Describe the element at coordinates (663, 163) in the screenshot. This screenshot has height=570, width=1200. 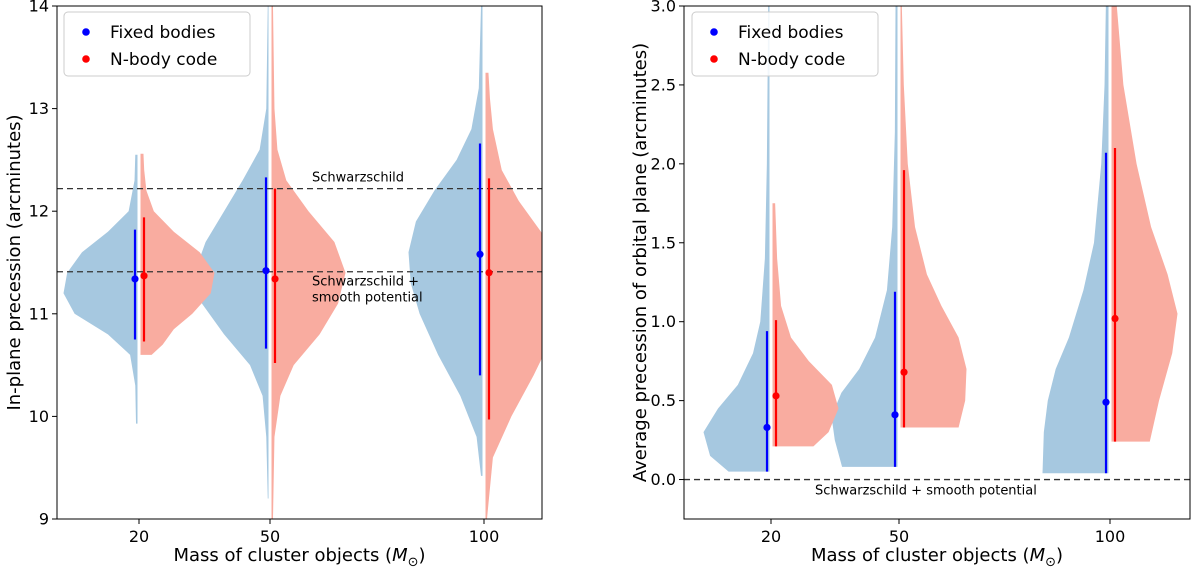
I see `y-tick-label: 2.0` at that location.